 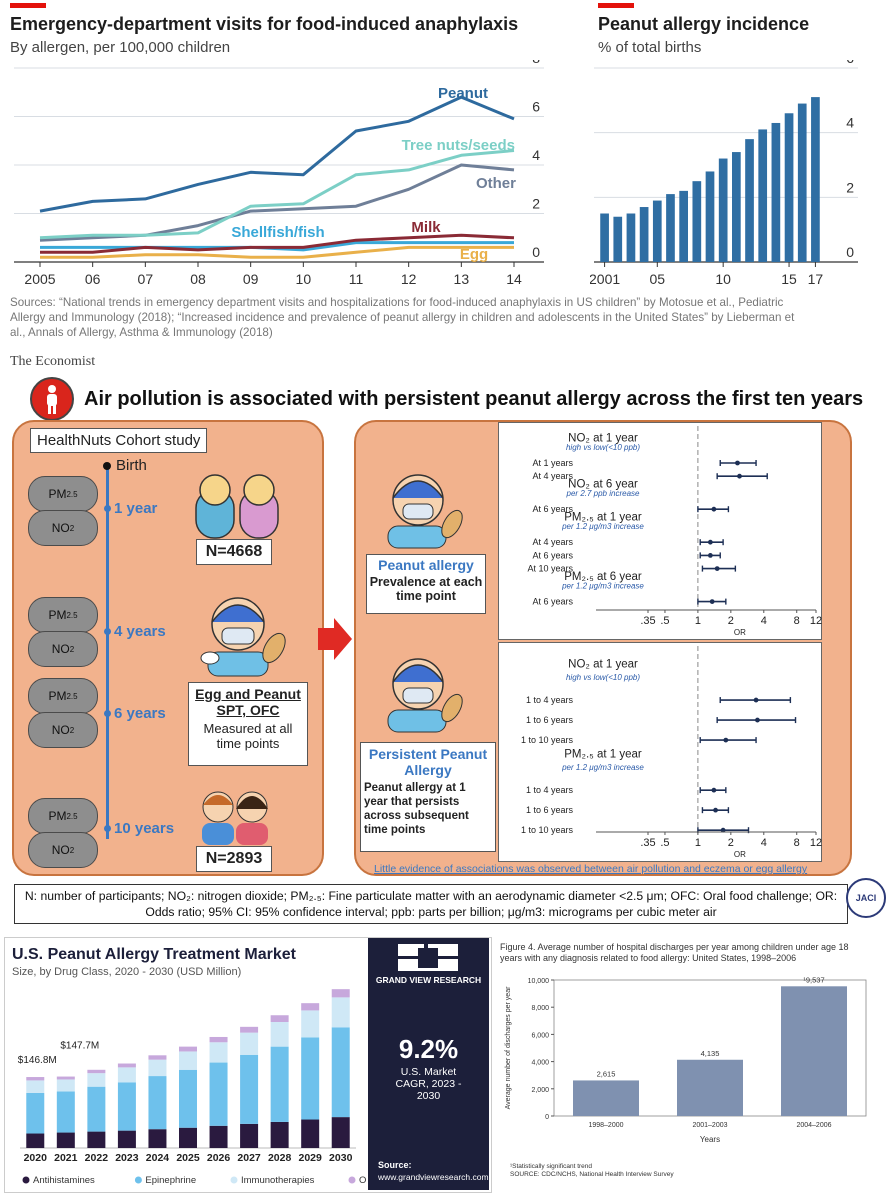 I want to click on group-sublabel: high vs low(<10 ppb), so click(x=603, y=677).